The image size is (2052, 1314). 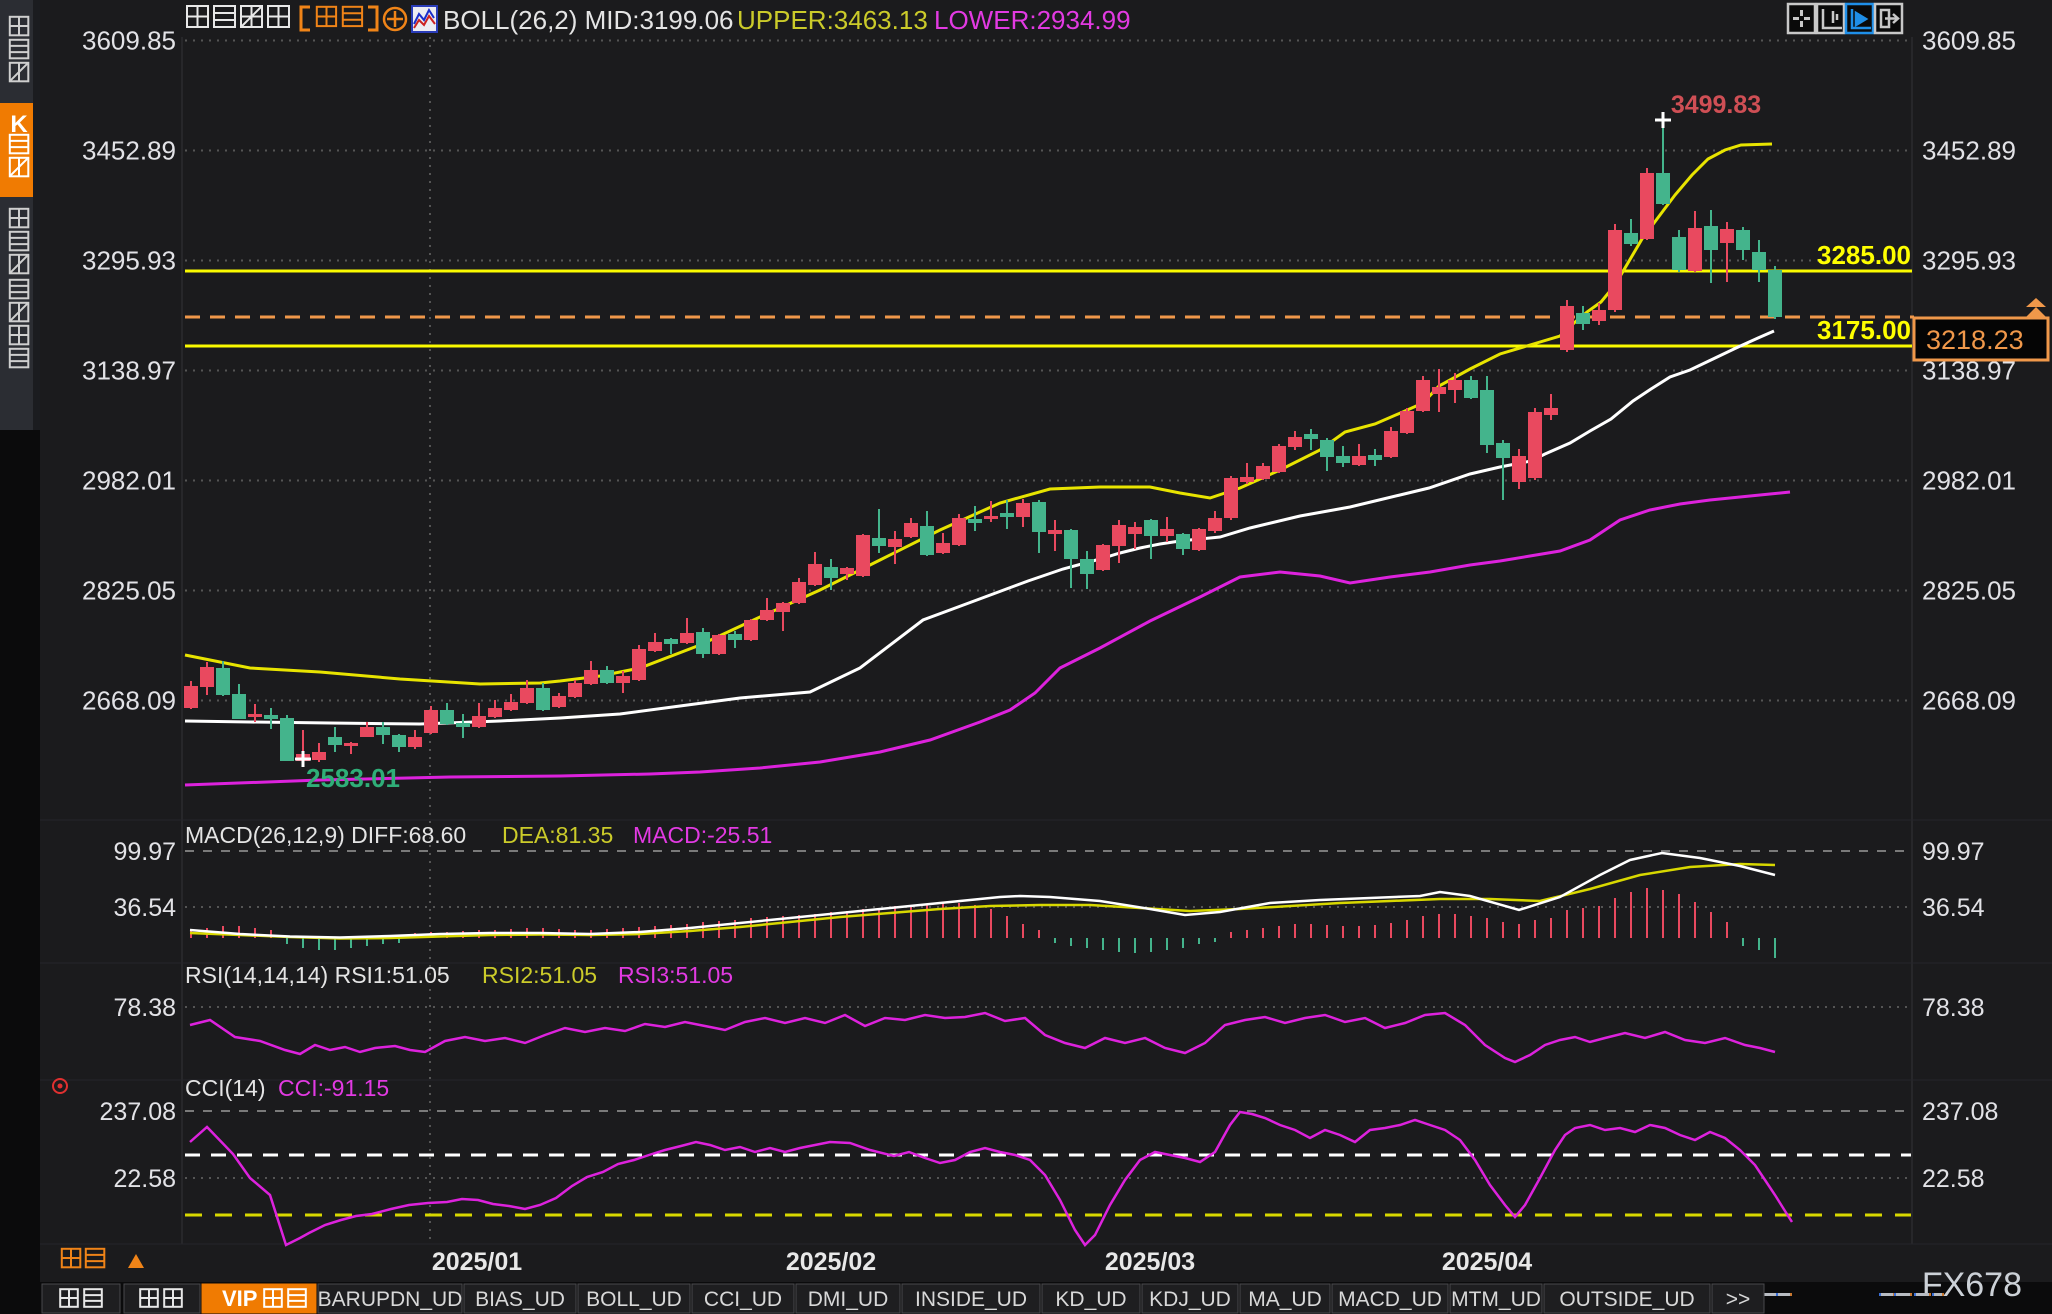 I want to click on svg-text: 2025/02, so click(x=831, y=1262).